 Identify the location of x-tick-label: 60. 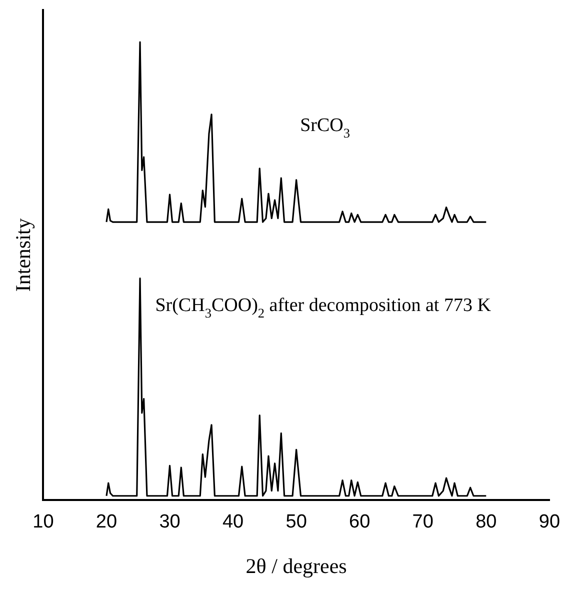
(359, 522).